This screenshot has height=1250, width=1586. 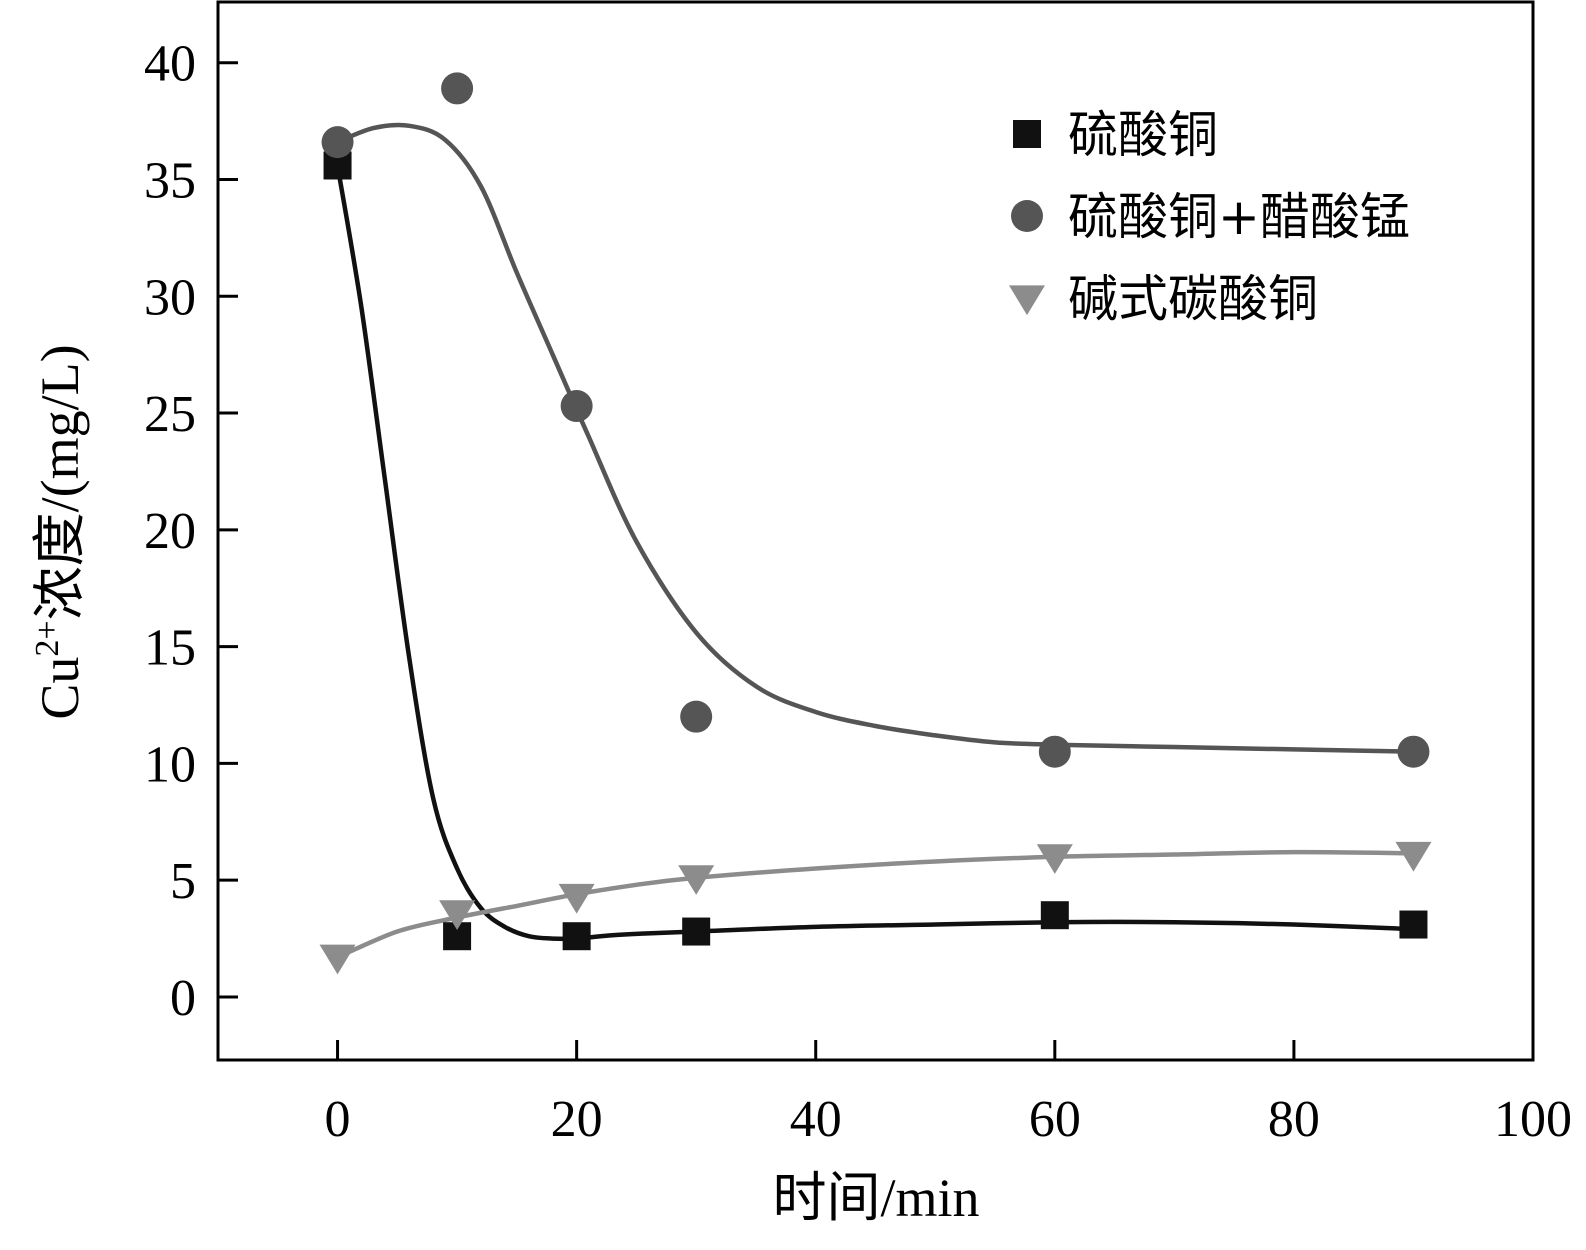 What do you see at coordinates (577, 1119) in the screenshot?
I see `x-tick-label: 20` at bounding box center [577, 1119].